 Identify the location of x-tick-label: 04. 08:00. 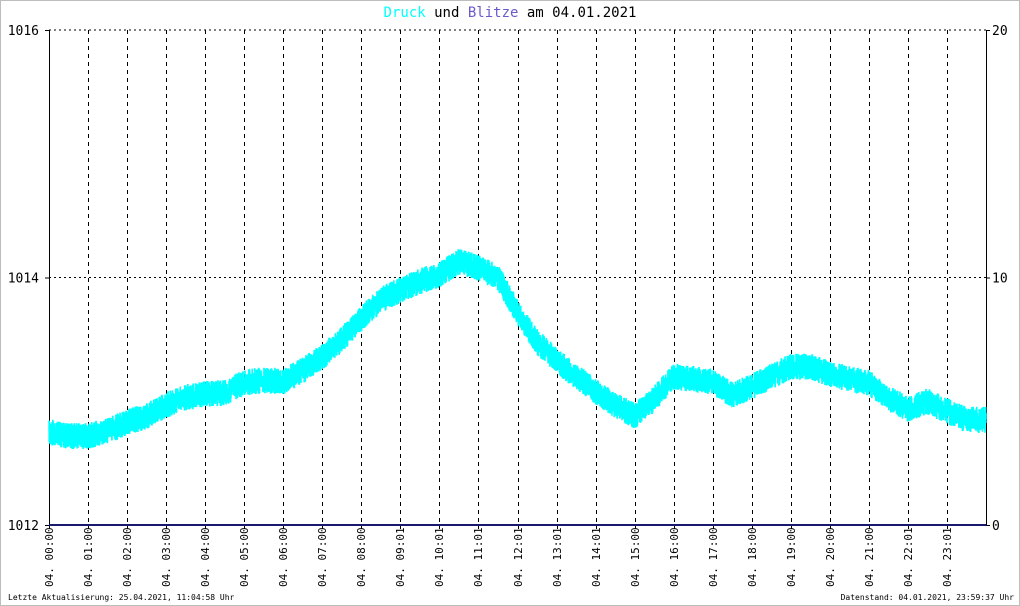
(361, 557).